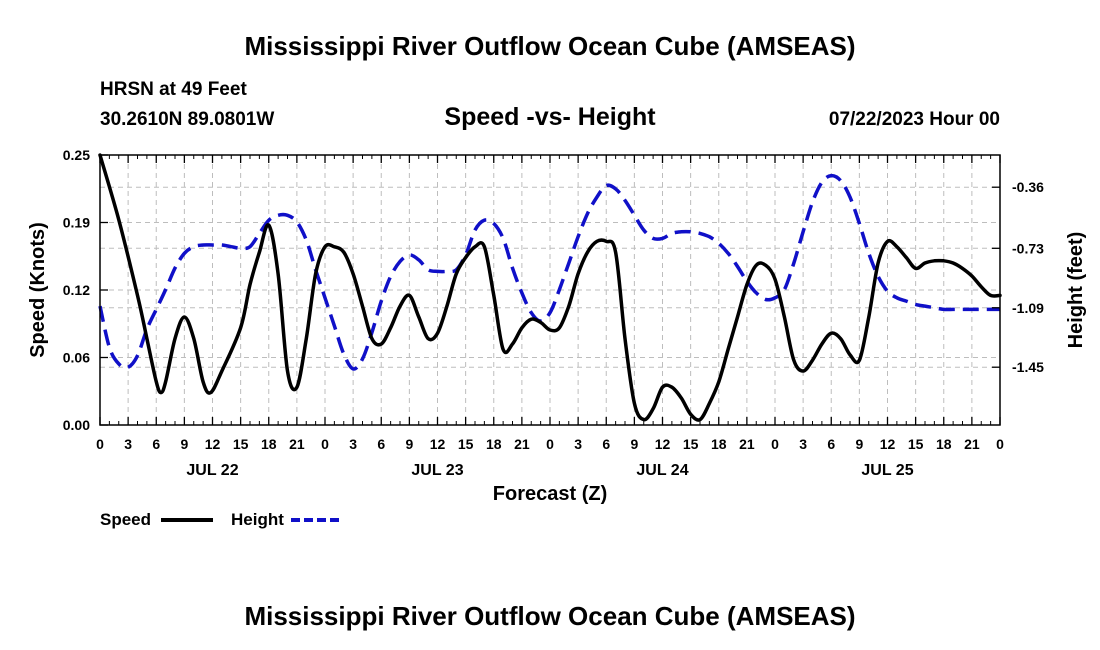 The height and width of the screenshot is (650, 1100). I want to click on legend: Speed Height, so click(221, 519).